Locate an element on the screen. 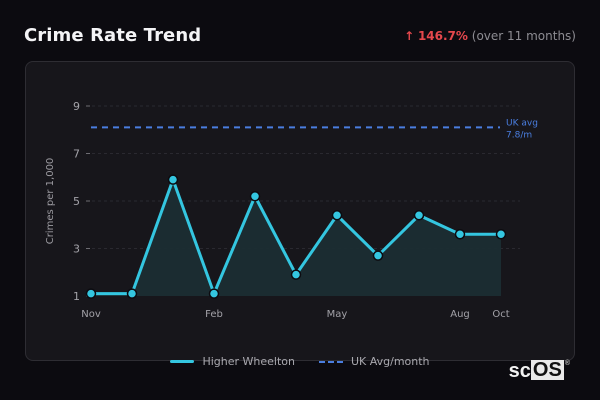  page-title: Crime Rate Trend is located at coordinates (113, 35).